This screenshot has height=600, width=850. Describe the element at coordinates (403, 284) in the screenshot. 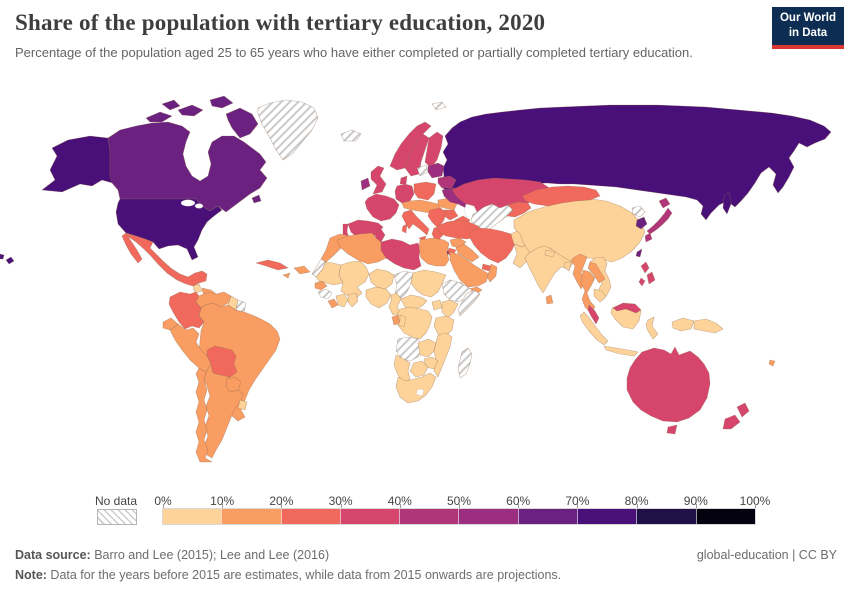

I see `country-chad` at that location.